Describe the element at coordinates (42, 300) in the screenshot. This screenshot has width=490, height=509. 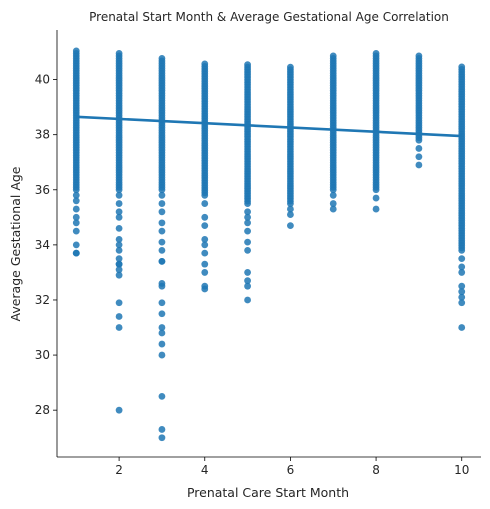
I see `y-tick-label: 32` at that location.